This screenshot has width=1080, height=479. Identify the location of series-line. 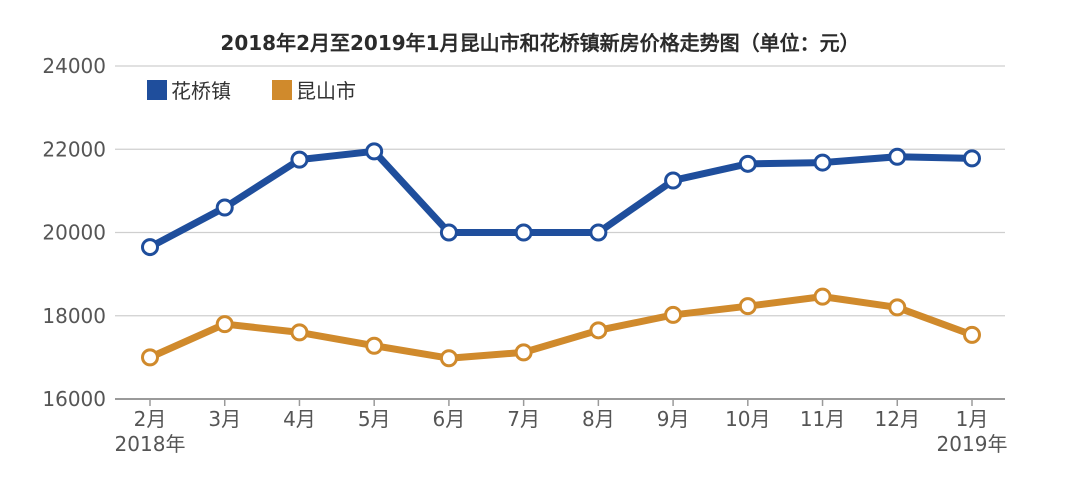
(561, 327).